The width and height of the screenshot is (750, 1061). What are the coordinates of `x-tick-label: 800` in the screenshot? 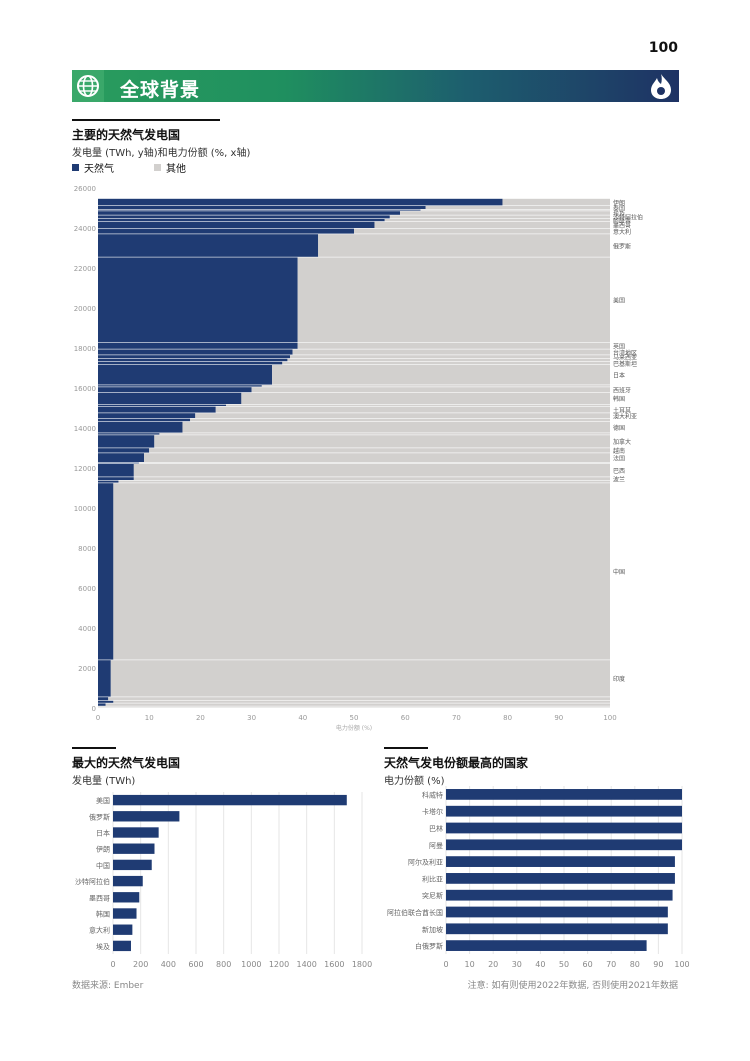 It's located at (223, 964).